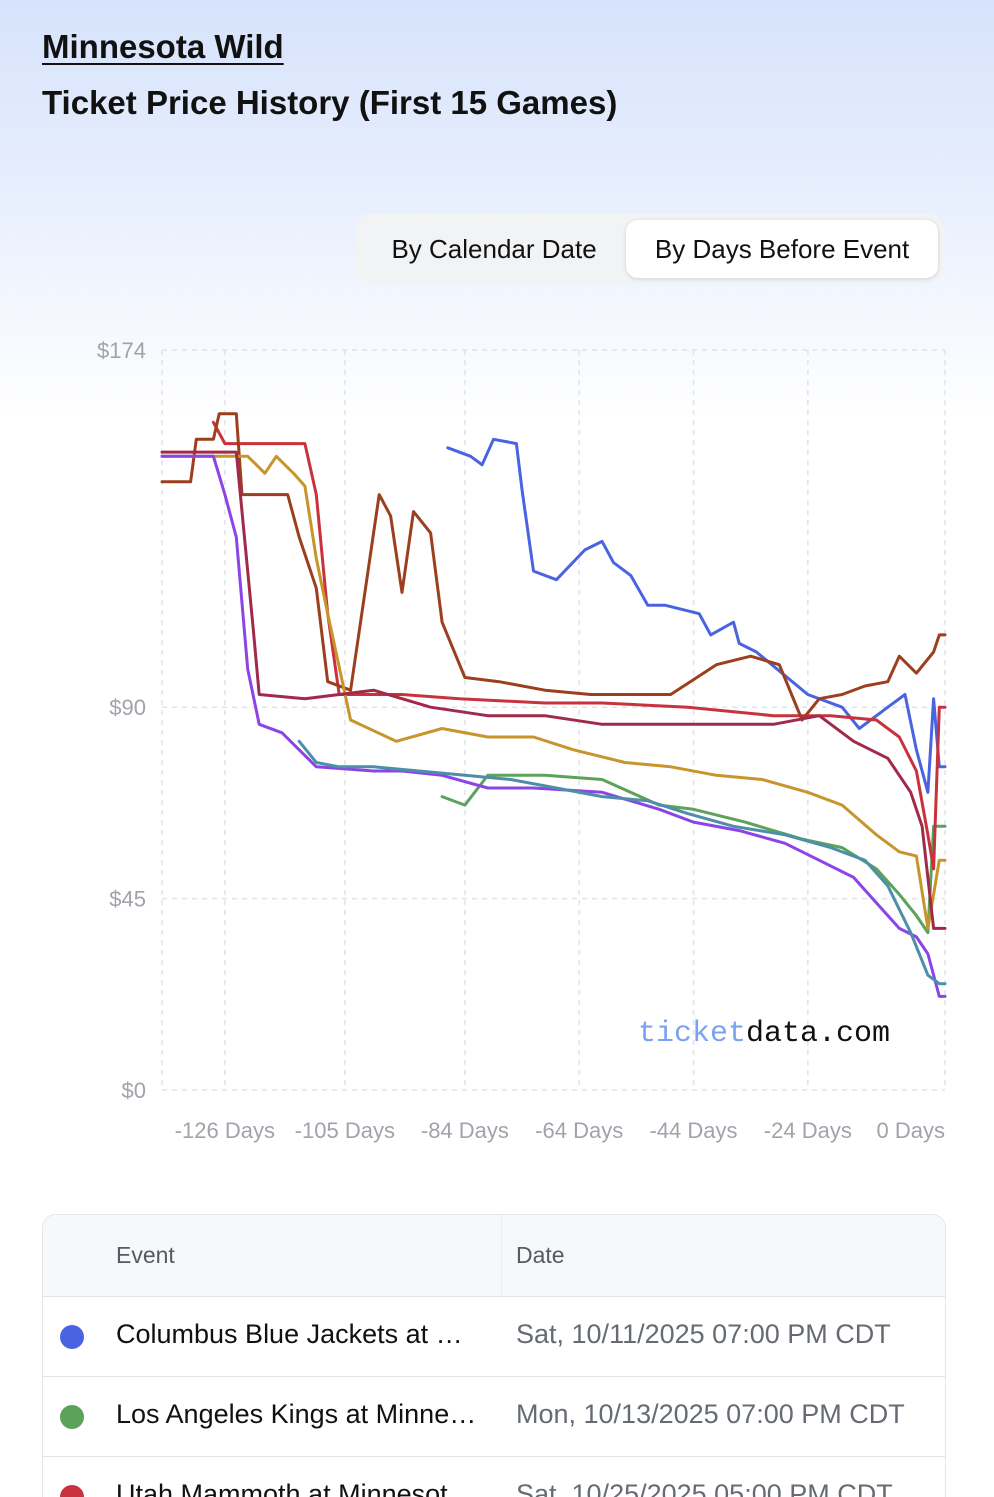 The image size is (994, 1497). I want to click on watermark: ticketdata.com, so click(764, 1034).